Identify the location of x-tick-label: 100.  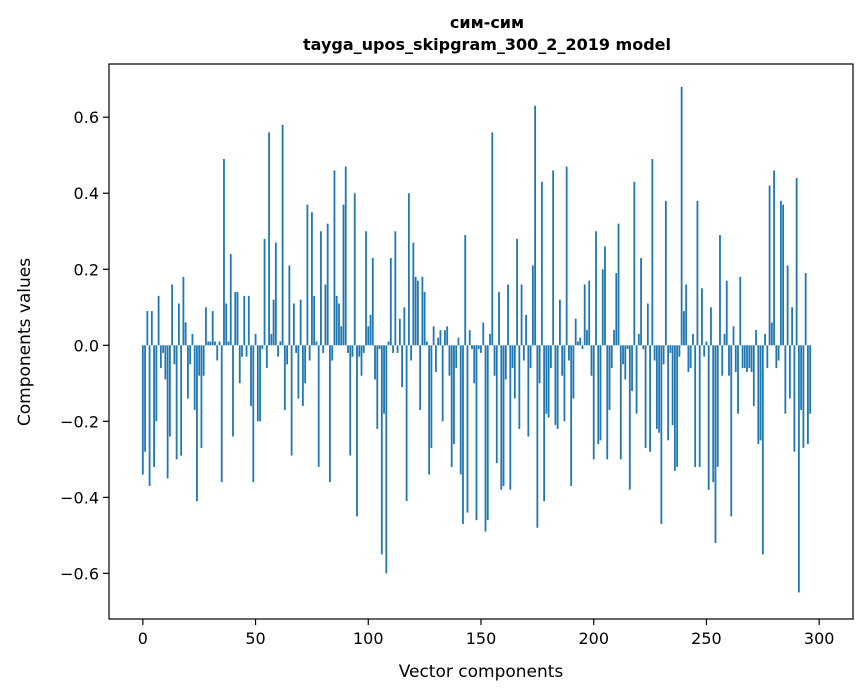
(368, 638).